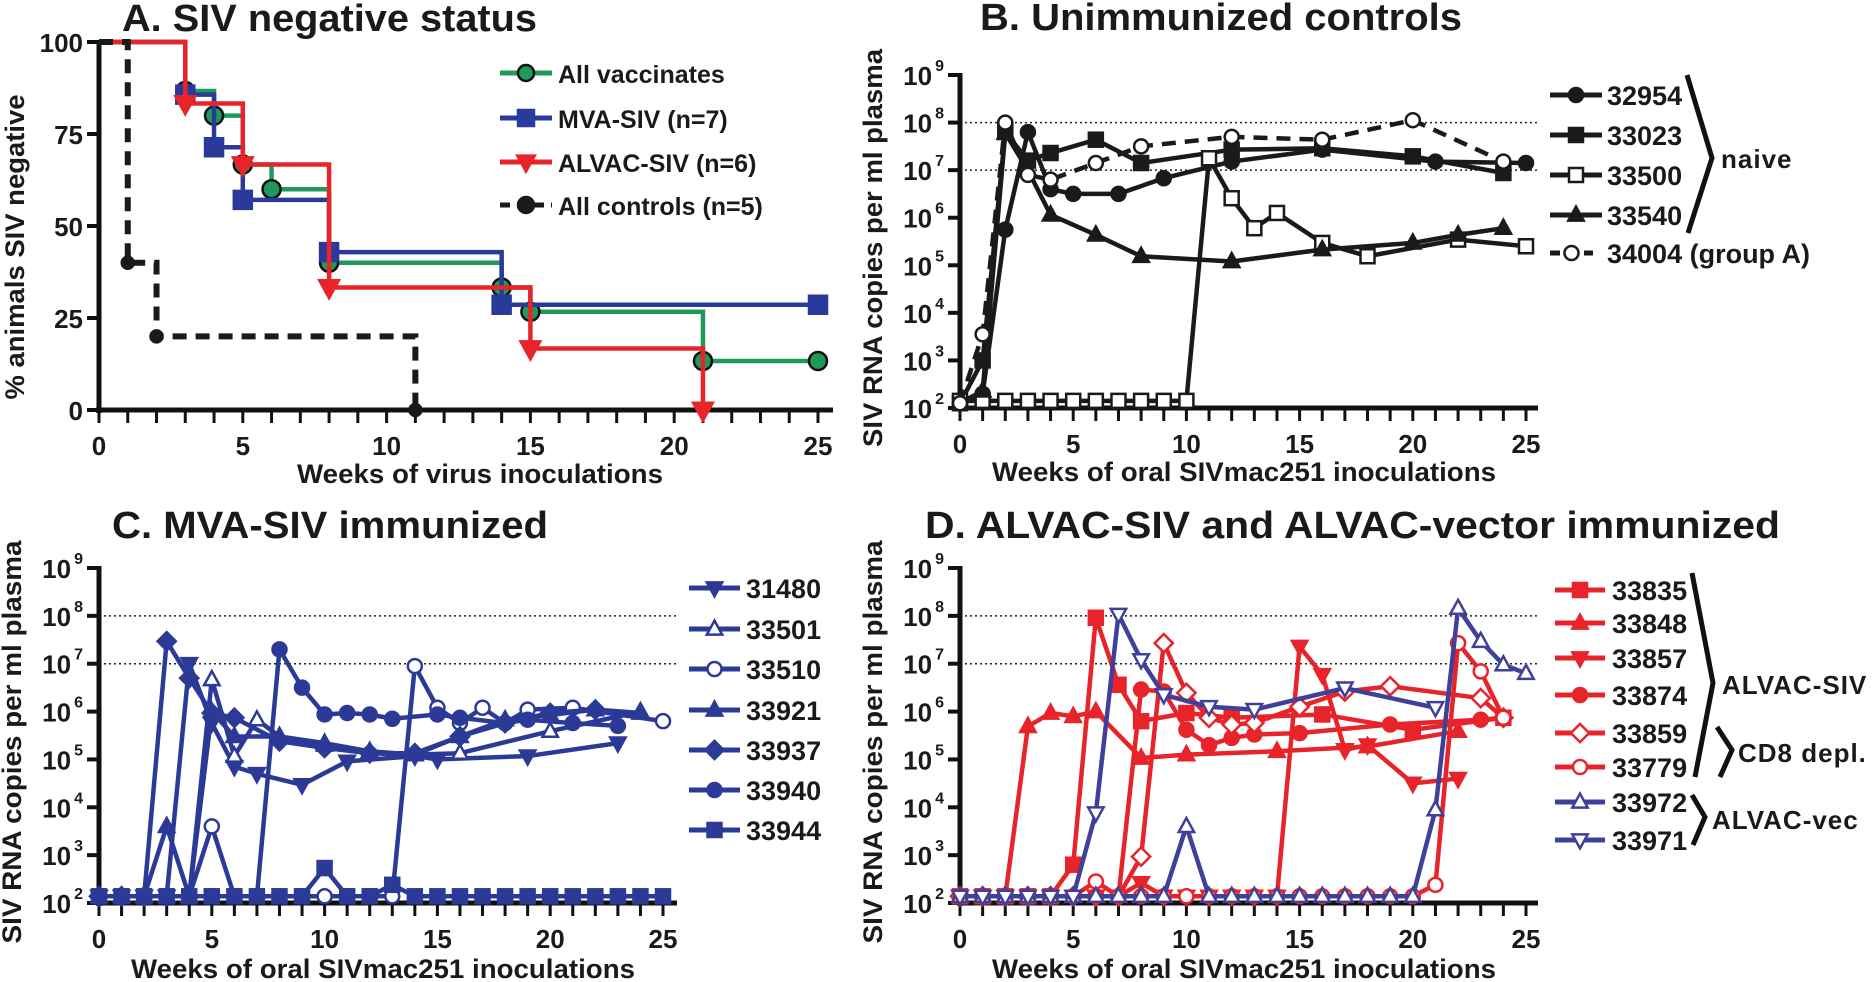 This screenshot has width=1876, height=982. Describe the element at coordinates (402, 224) in the screenshot. I see `series-ALVAC-SIV` at that location.